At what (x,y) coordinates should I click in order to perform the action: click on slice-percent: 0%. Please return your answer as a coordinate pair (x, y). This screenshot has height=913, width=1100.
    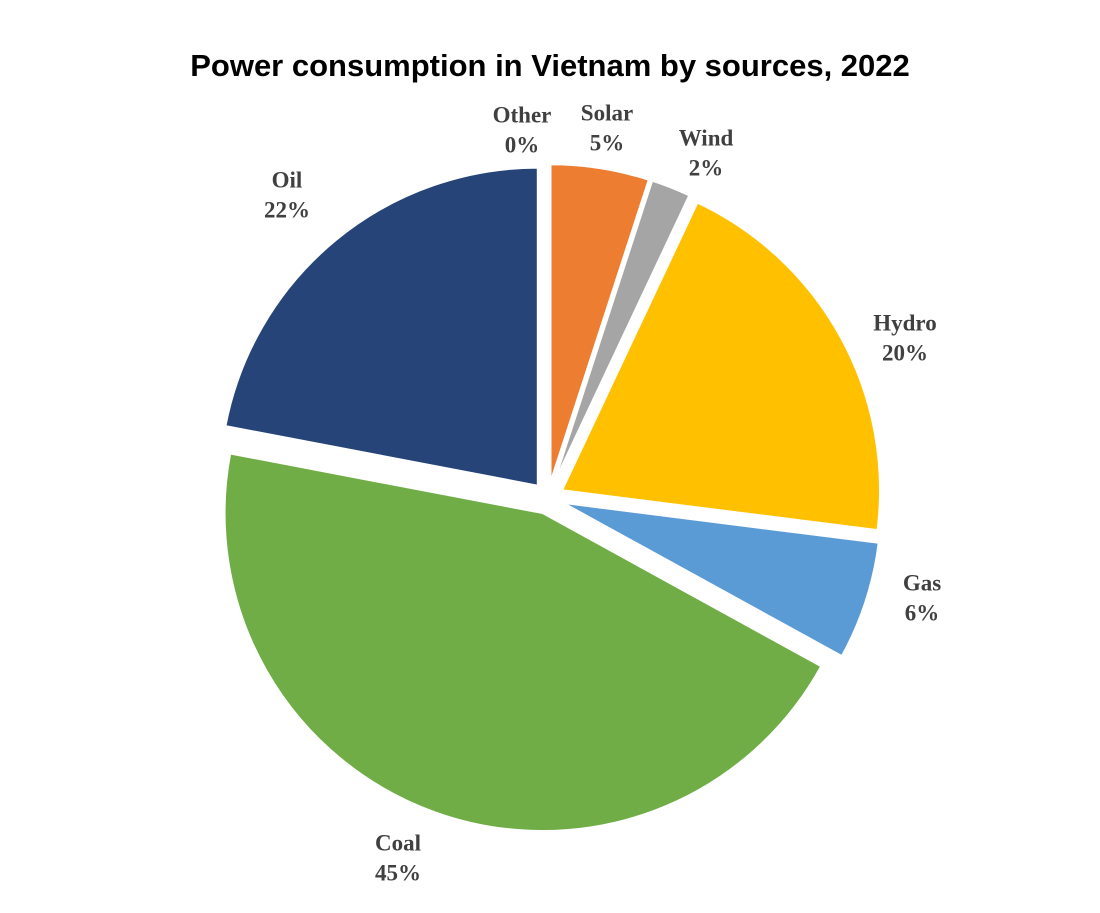
    Looking at the image, I should click on (522, 144).